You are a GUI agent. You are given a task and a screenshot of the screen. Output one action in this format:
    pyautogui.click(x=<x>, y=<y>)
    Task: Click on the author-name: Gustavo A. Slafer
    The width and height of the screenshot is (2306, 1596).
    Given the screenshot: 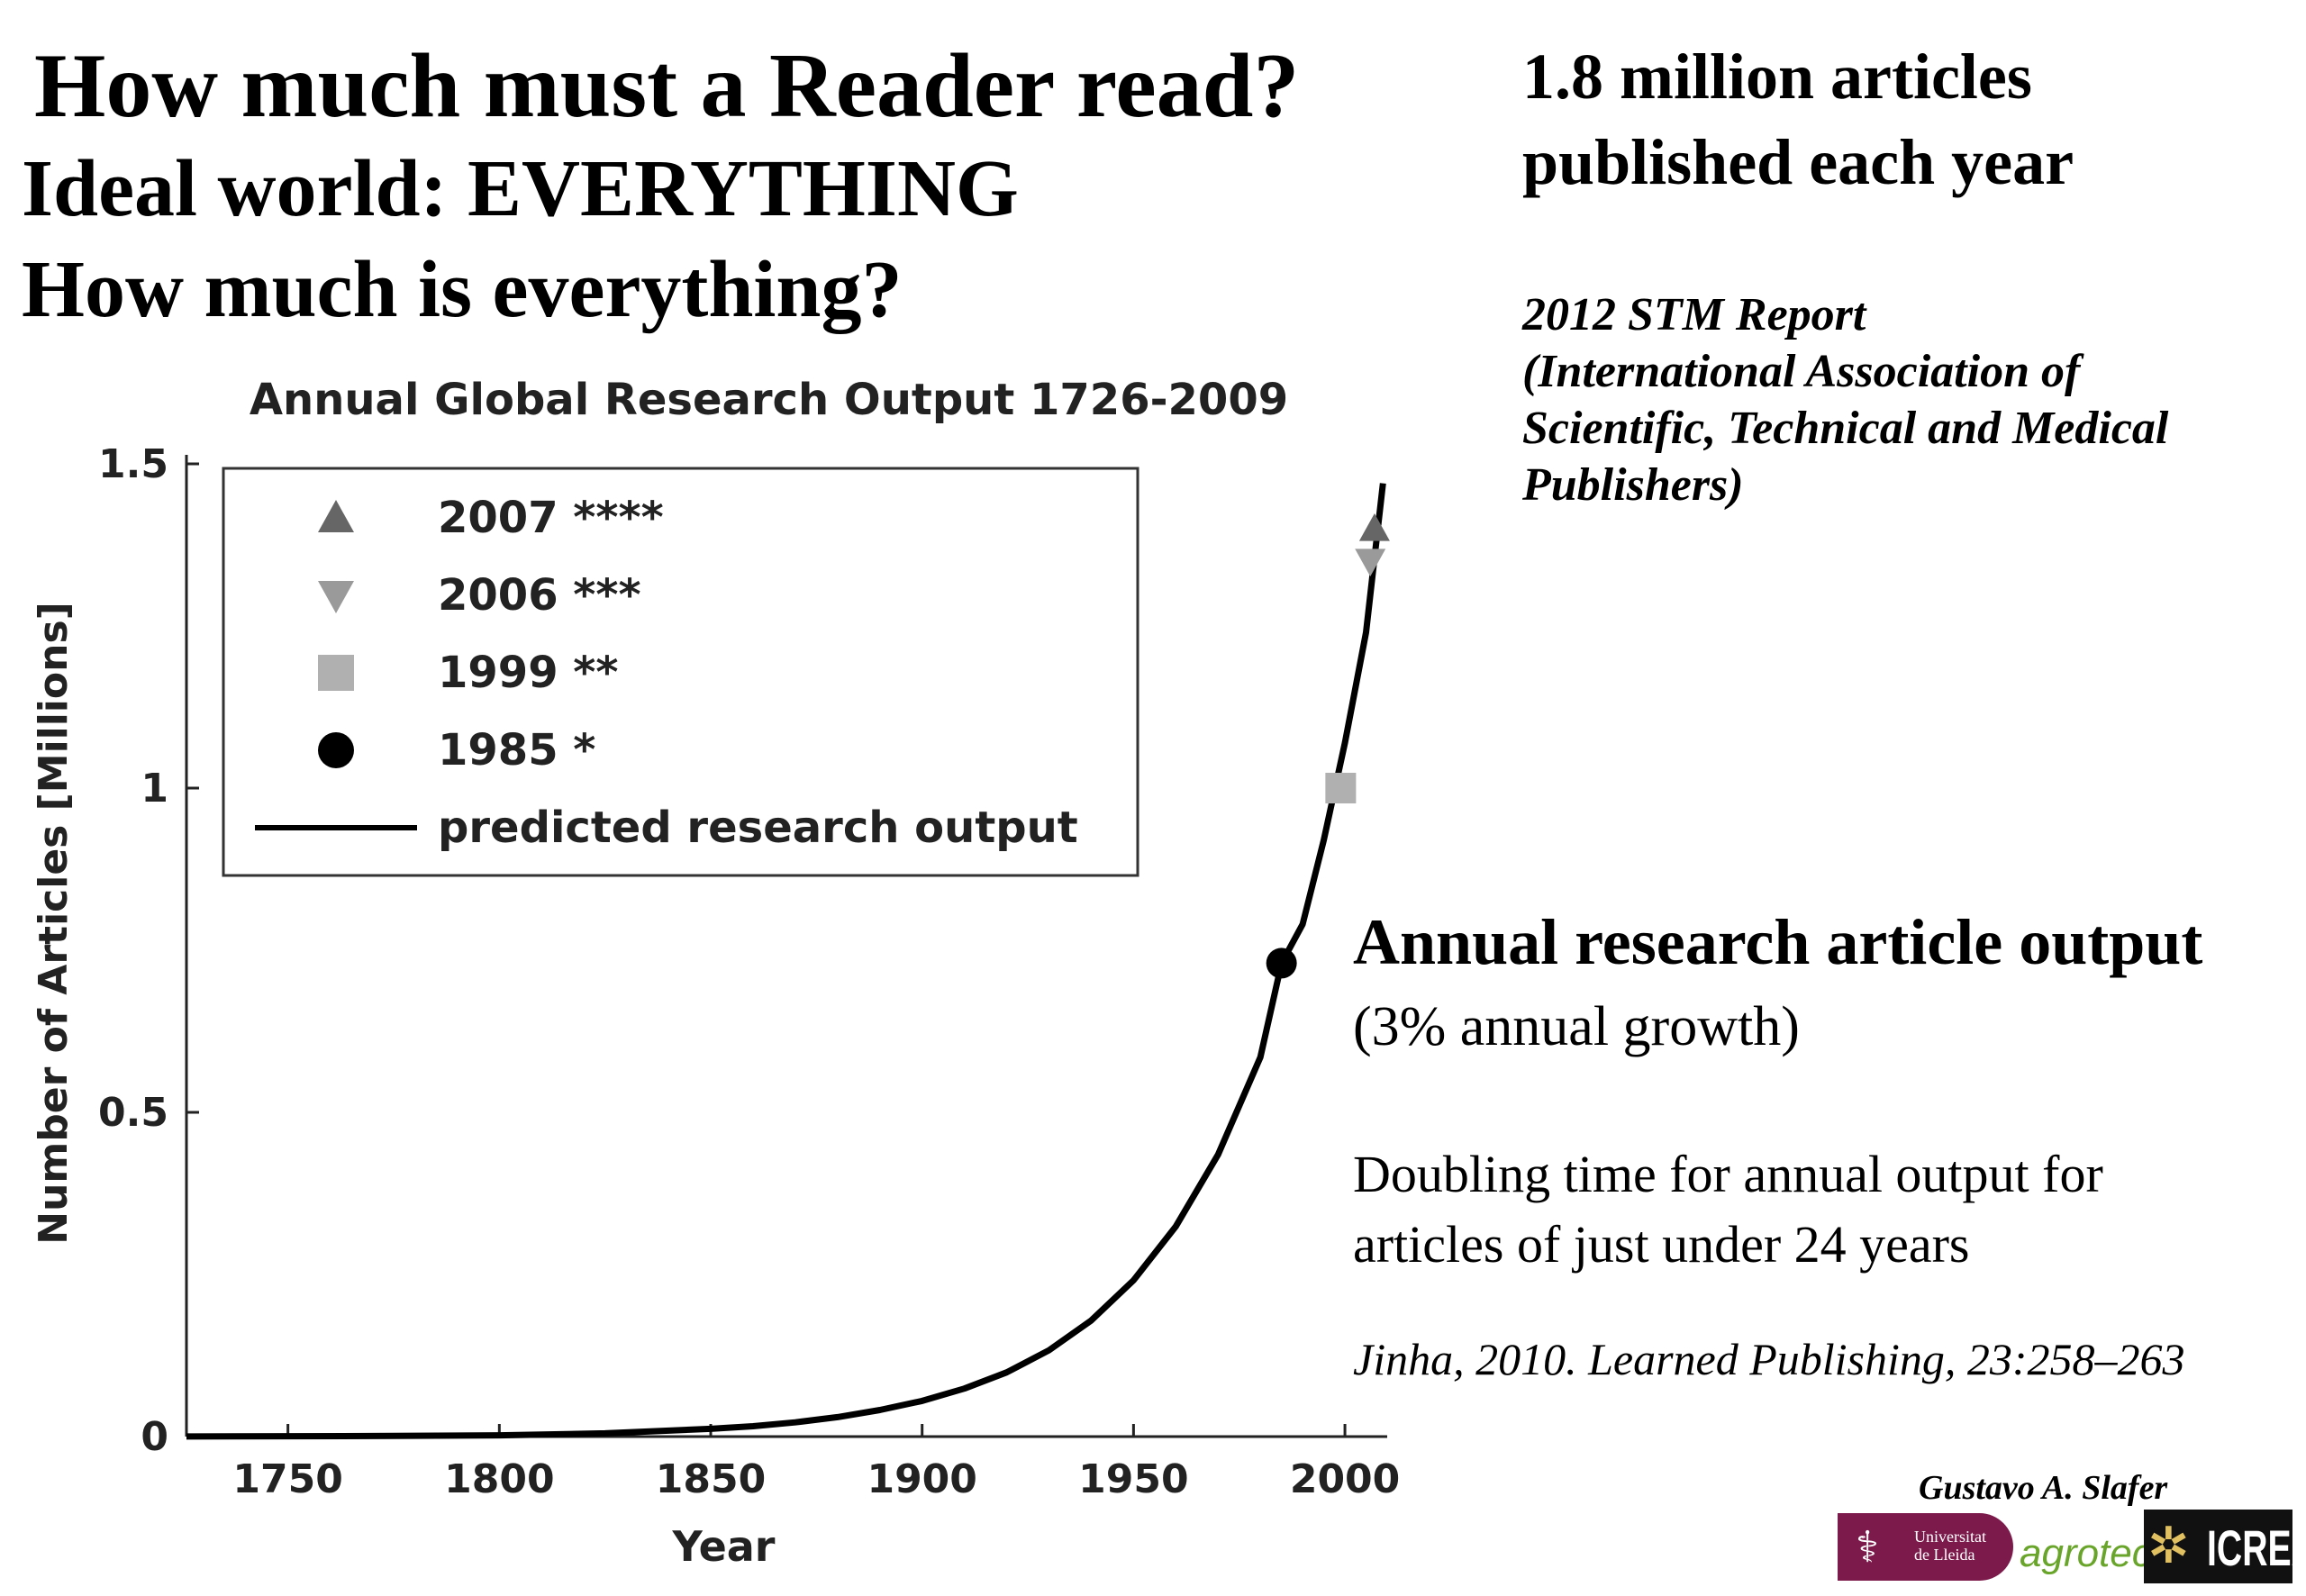 What is the action you would take?
    pyautogui.click(x=2043, y=1488)
    